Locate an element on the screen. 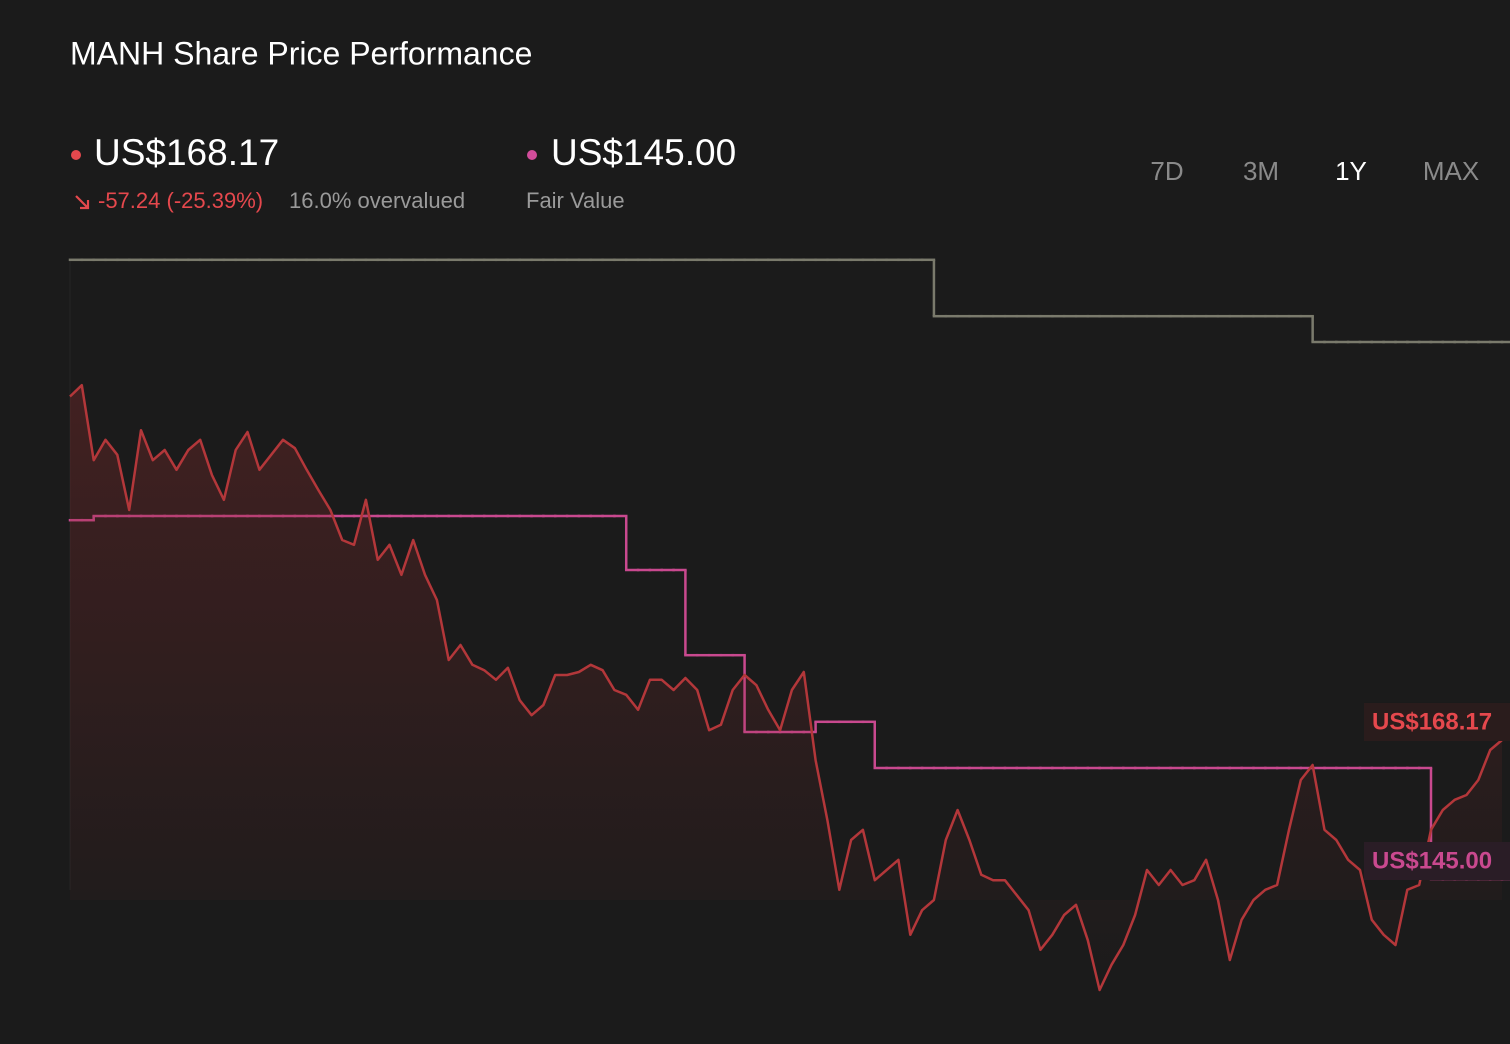  valuation: 16.0% overvalued is located at coordinates (377, 200).